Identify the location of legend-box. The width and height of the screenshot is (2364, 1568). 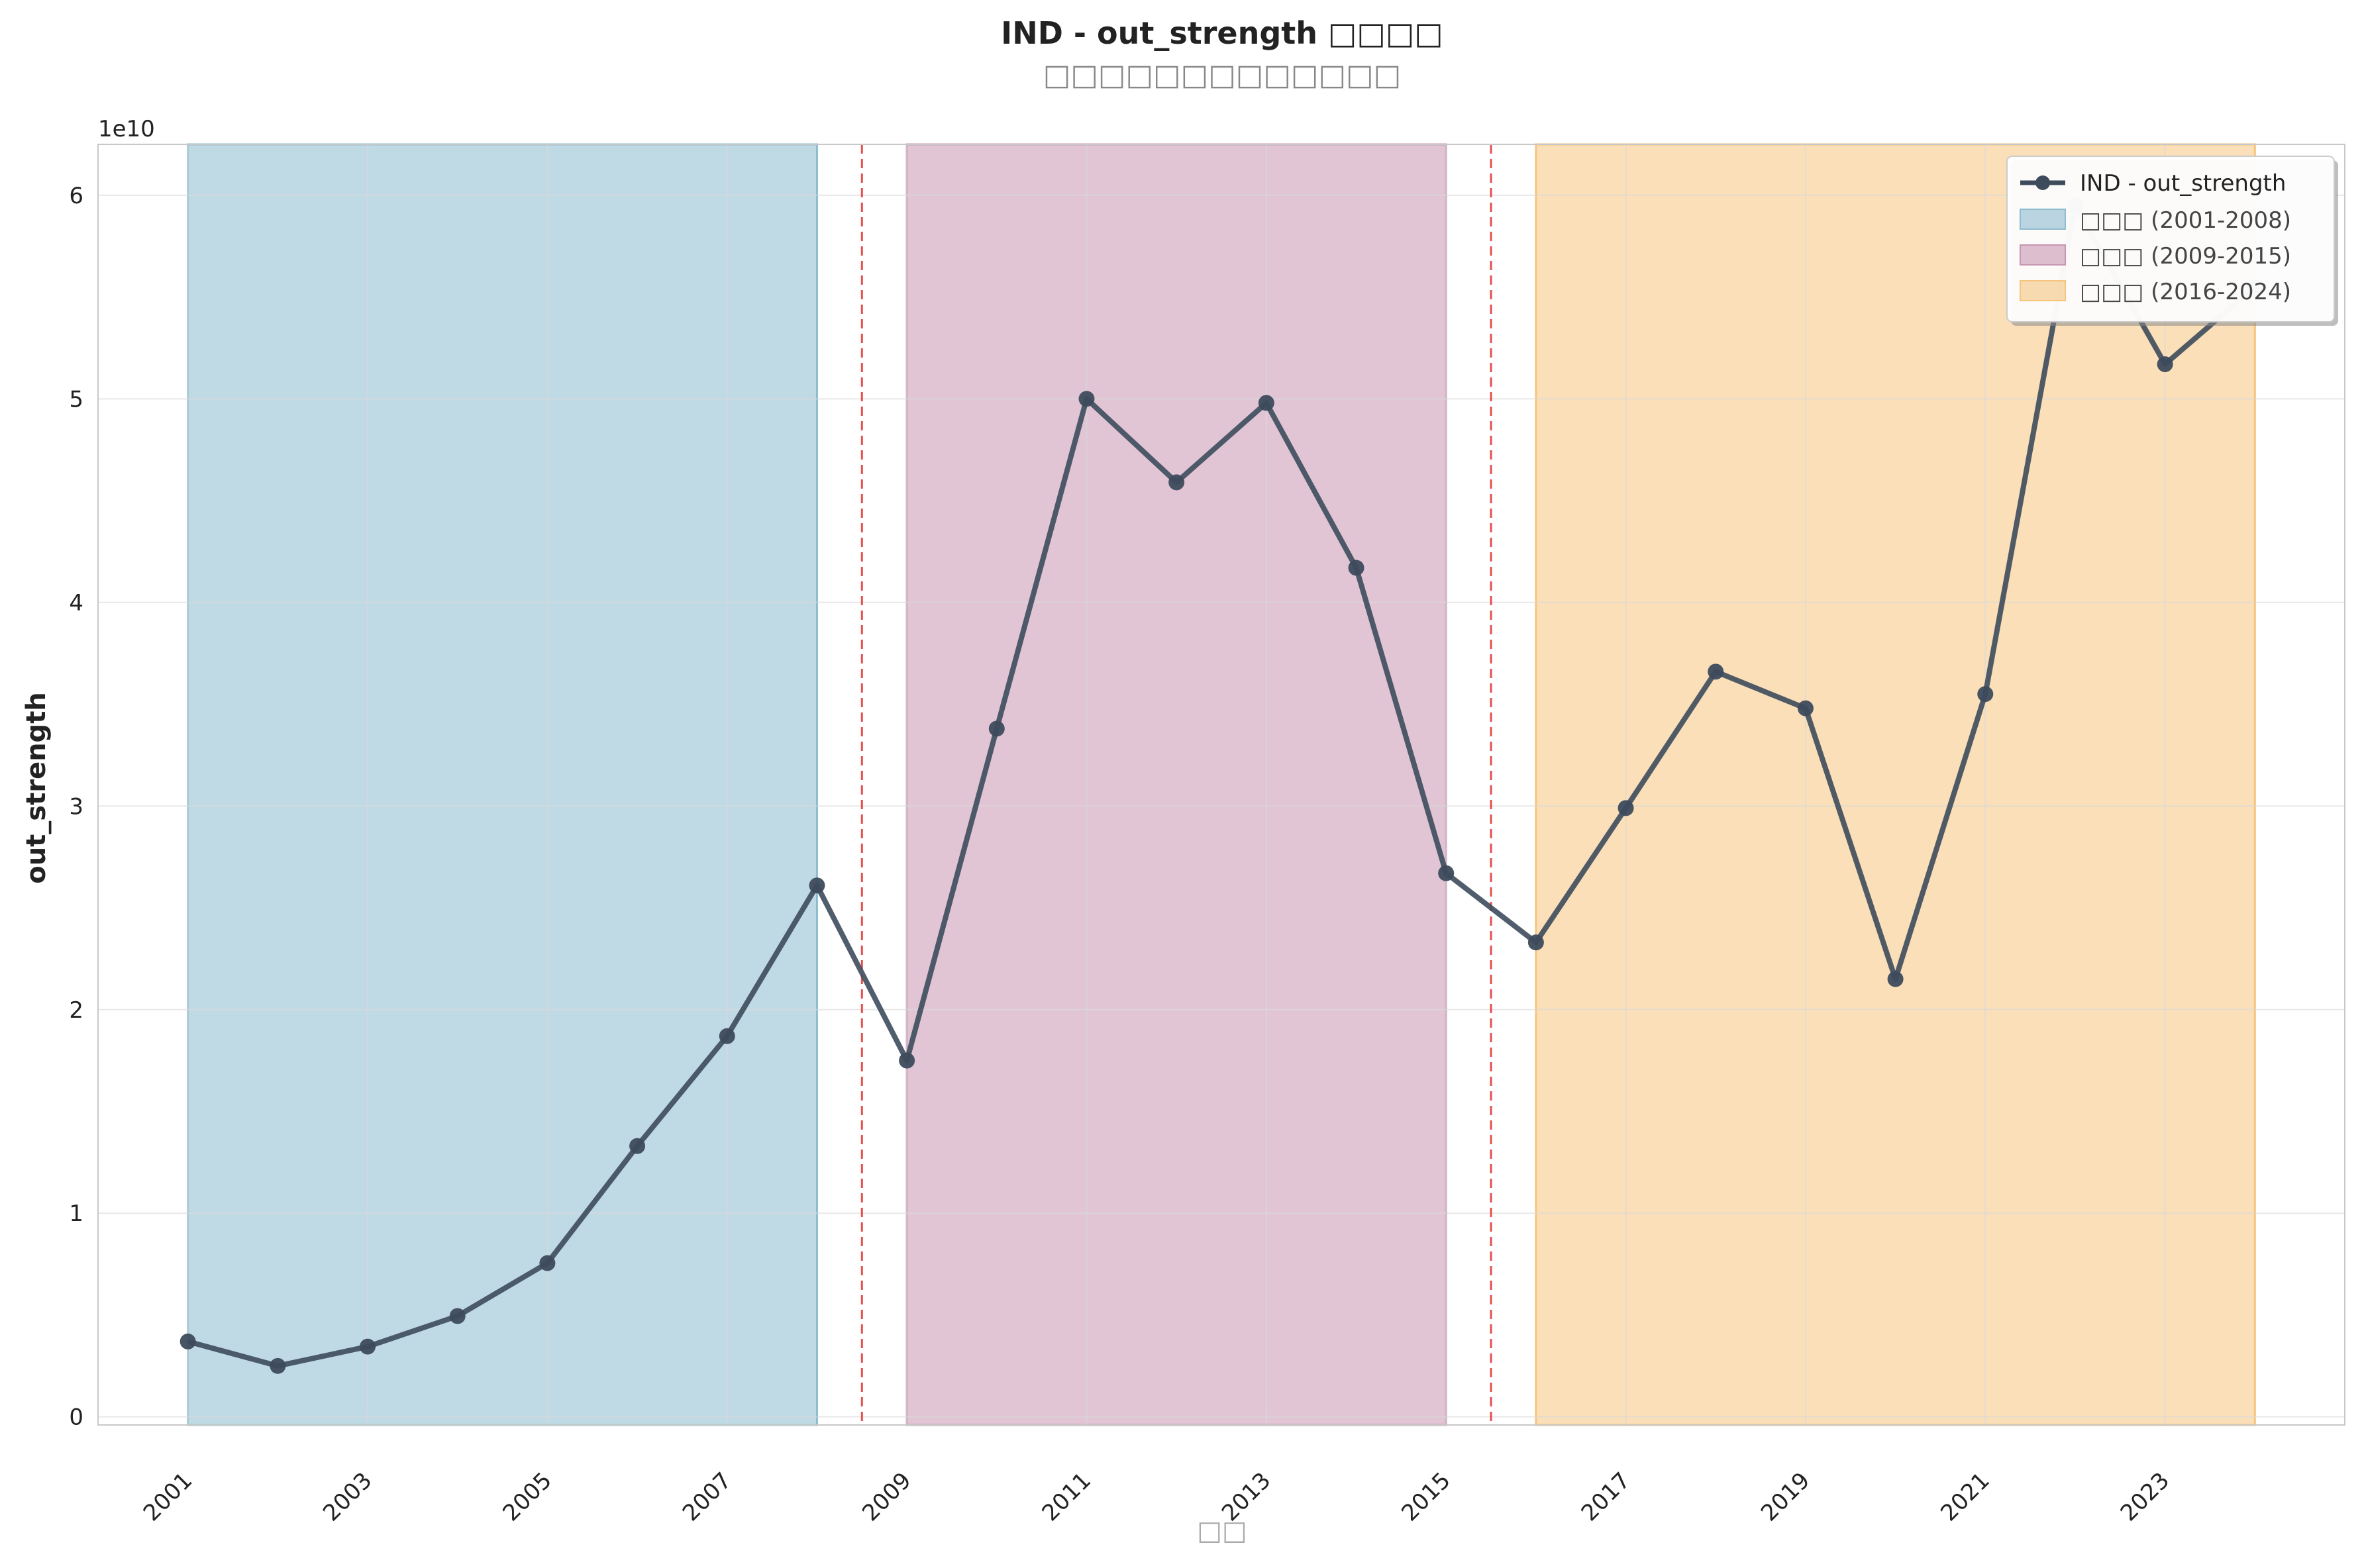
(2170, 239).